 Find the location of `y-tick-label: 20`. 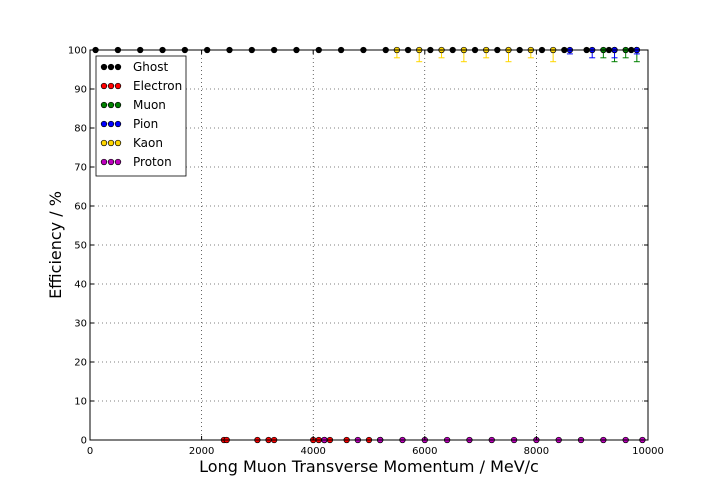

y-tick-label: 20 is located at coordinates (80, 363).